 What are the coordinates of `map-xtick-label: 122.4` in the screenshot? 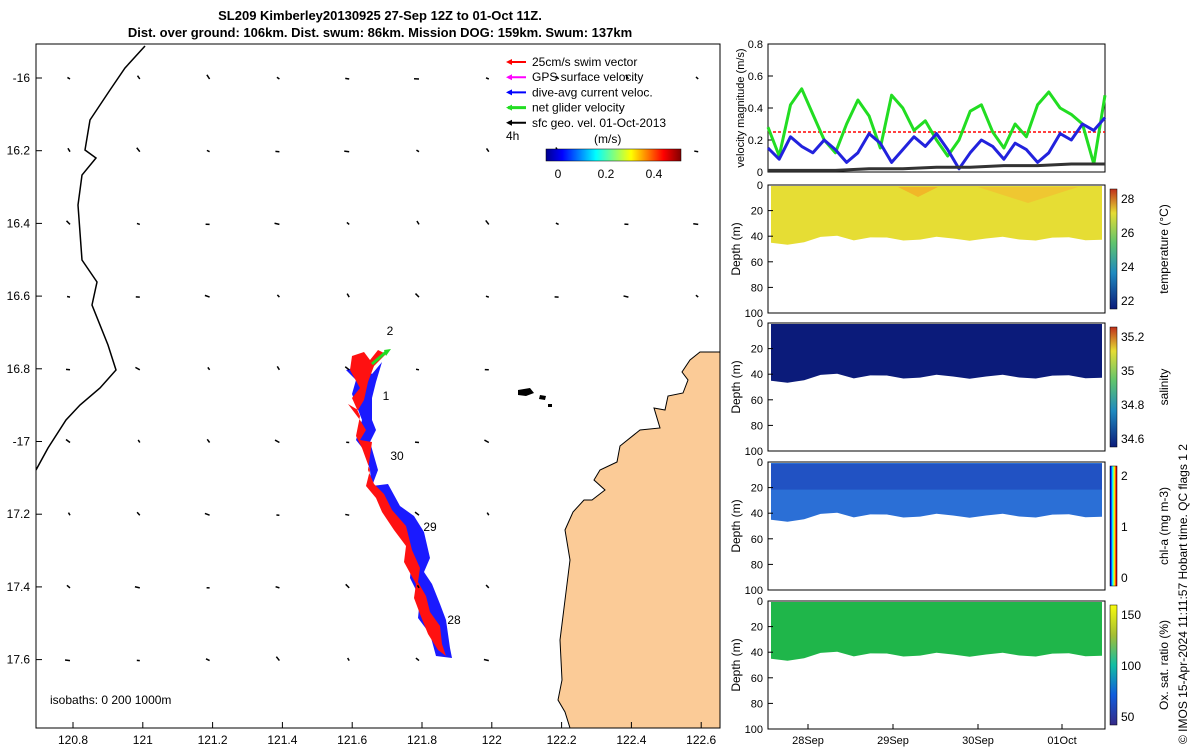 It's located at (631, 740).